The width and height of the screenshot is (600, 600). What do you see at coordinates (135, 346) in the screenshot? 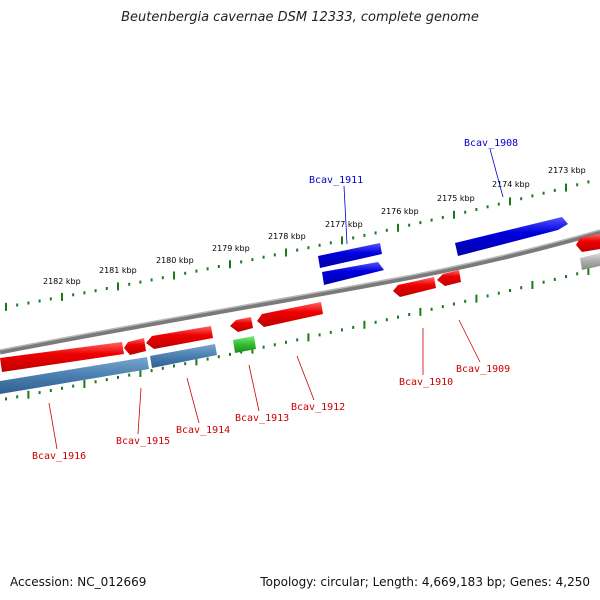
I see `gene-bcav-1916b-arrow` at bounding box center [135, 346].